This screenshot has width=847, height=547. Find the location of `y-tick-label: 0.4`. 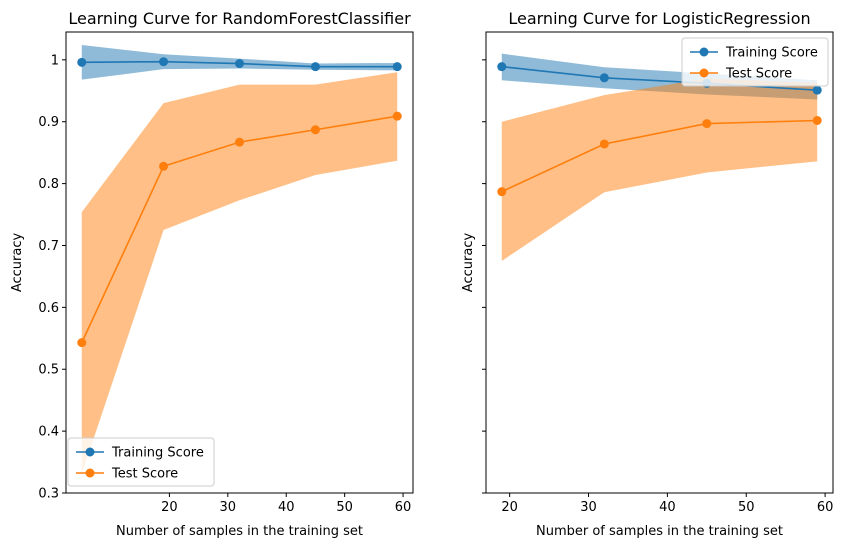

y-tick-label: 0.4 is located at coordinates (48, 432).